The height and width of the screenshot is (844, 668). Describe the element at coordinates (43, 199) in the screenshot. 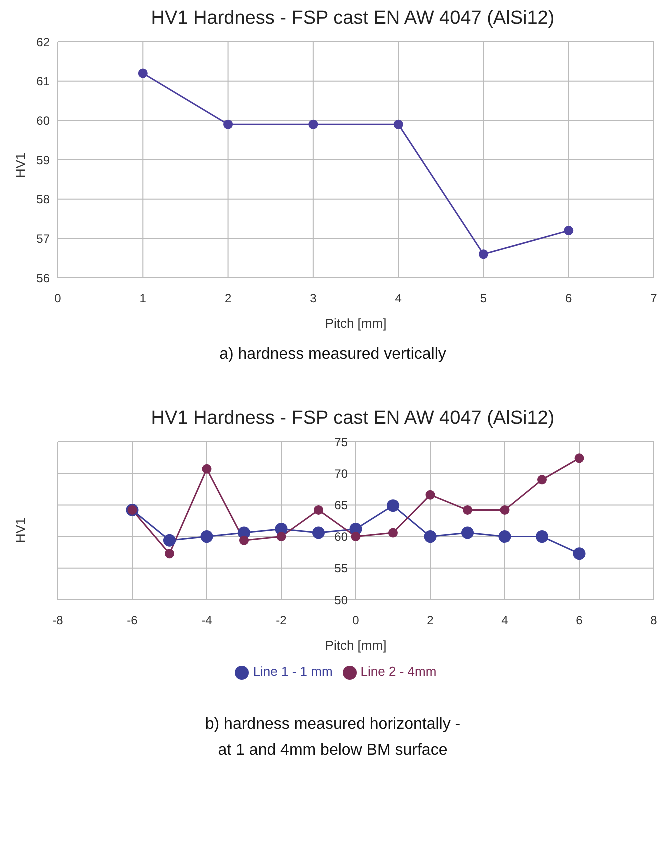

I see `y-tick-label: 58` at that location.